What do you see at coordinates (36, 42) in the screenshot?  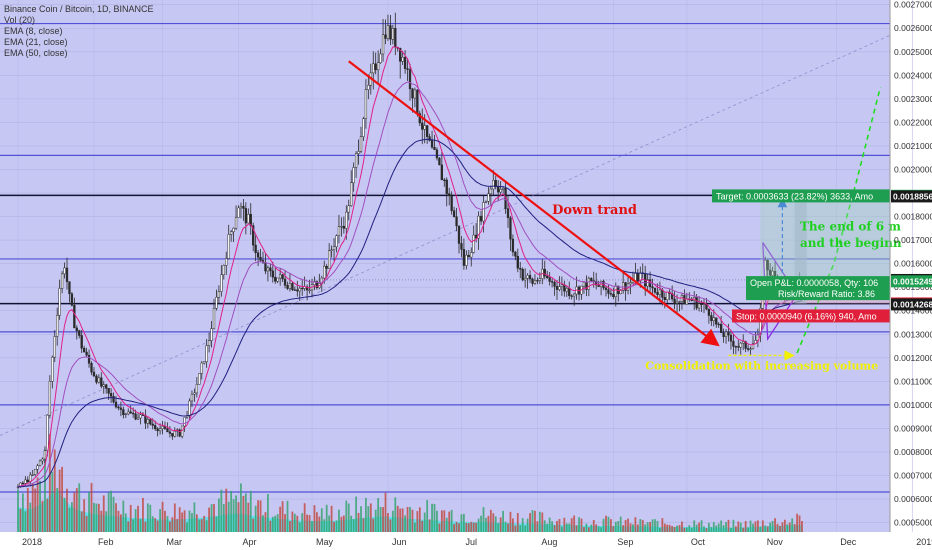 I see `legend-ema21: EMA (21, close)` at bounding box center [36, 42].